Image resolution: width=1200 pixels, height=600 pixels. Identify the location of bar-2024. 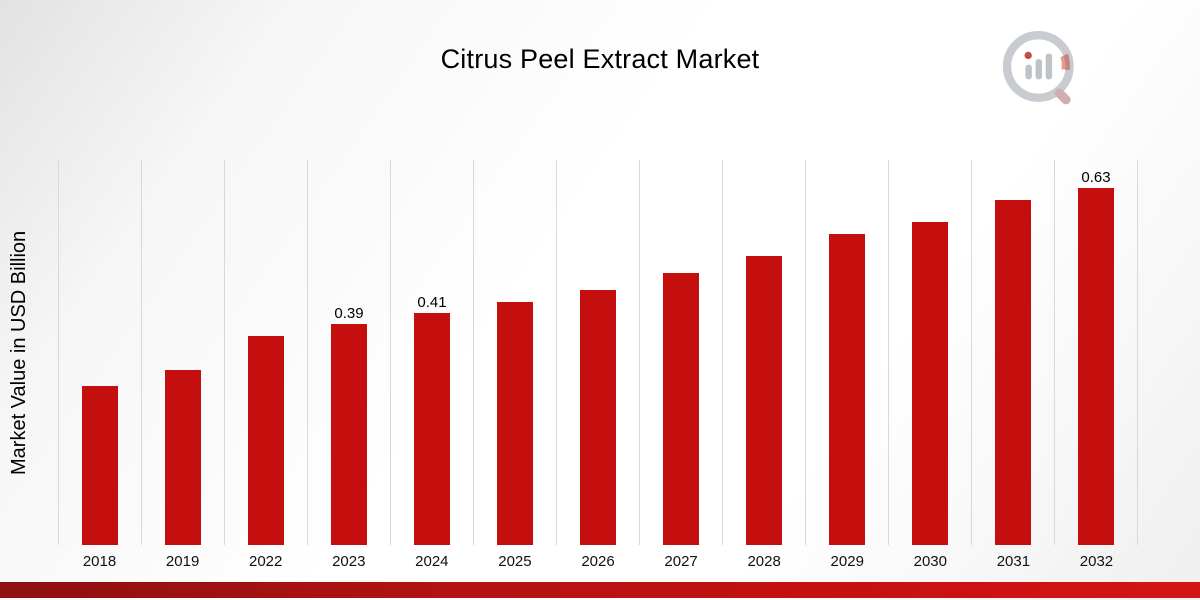
(432, 428).